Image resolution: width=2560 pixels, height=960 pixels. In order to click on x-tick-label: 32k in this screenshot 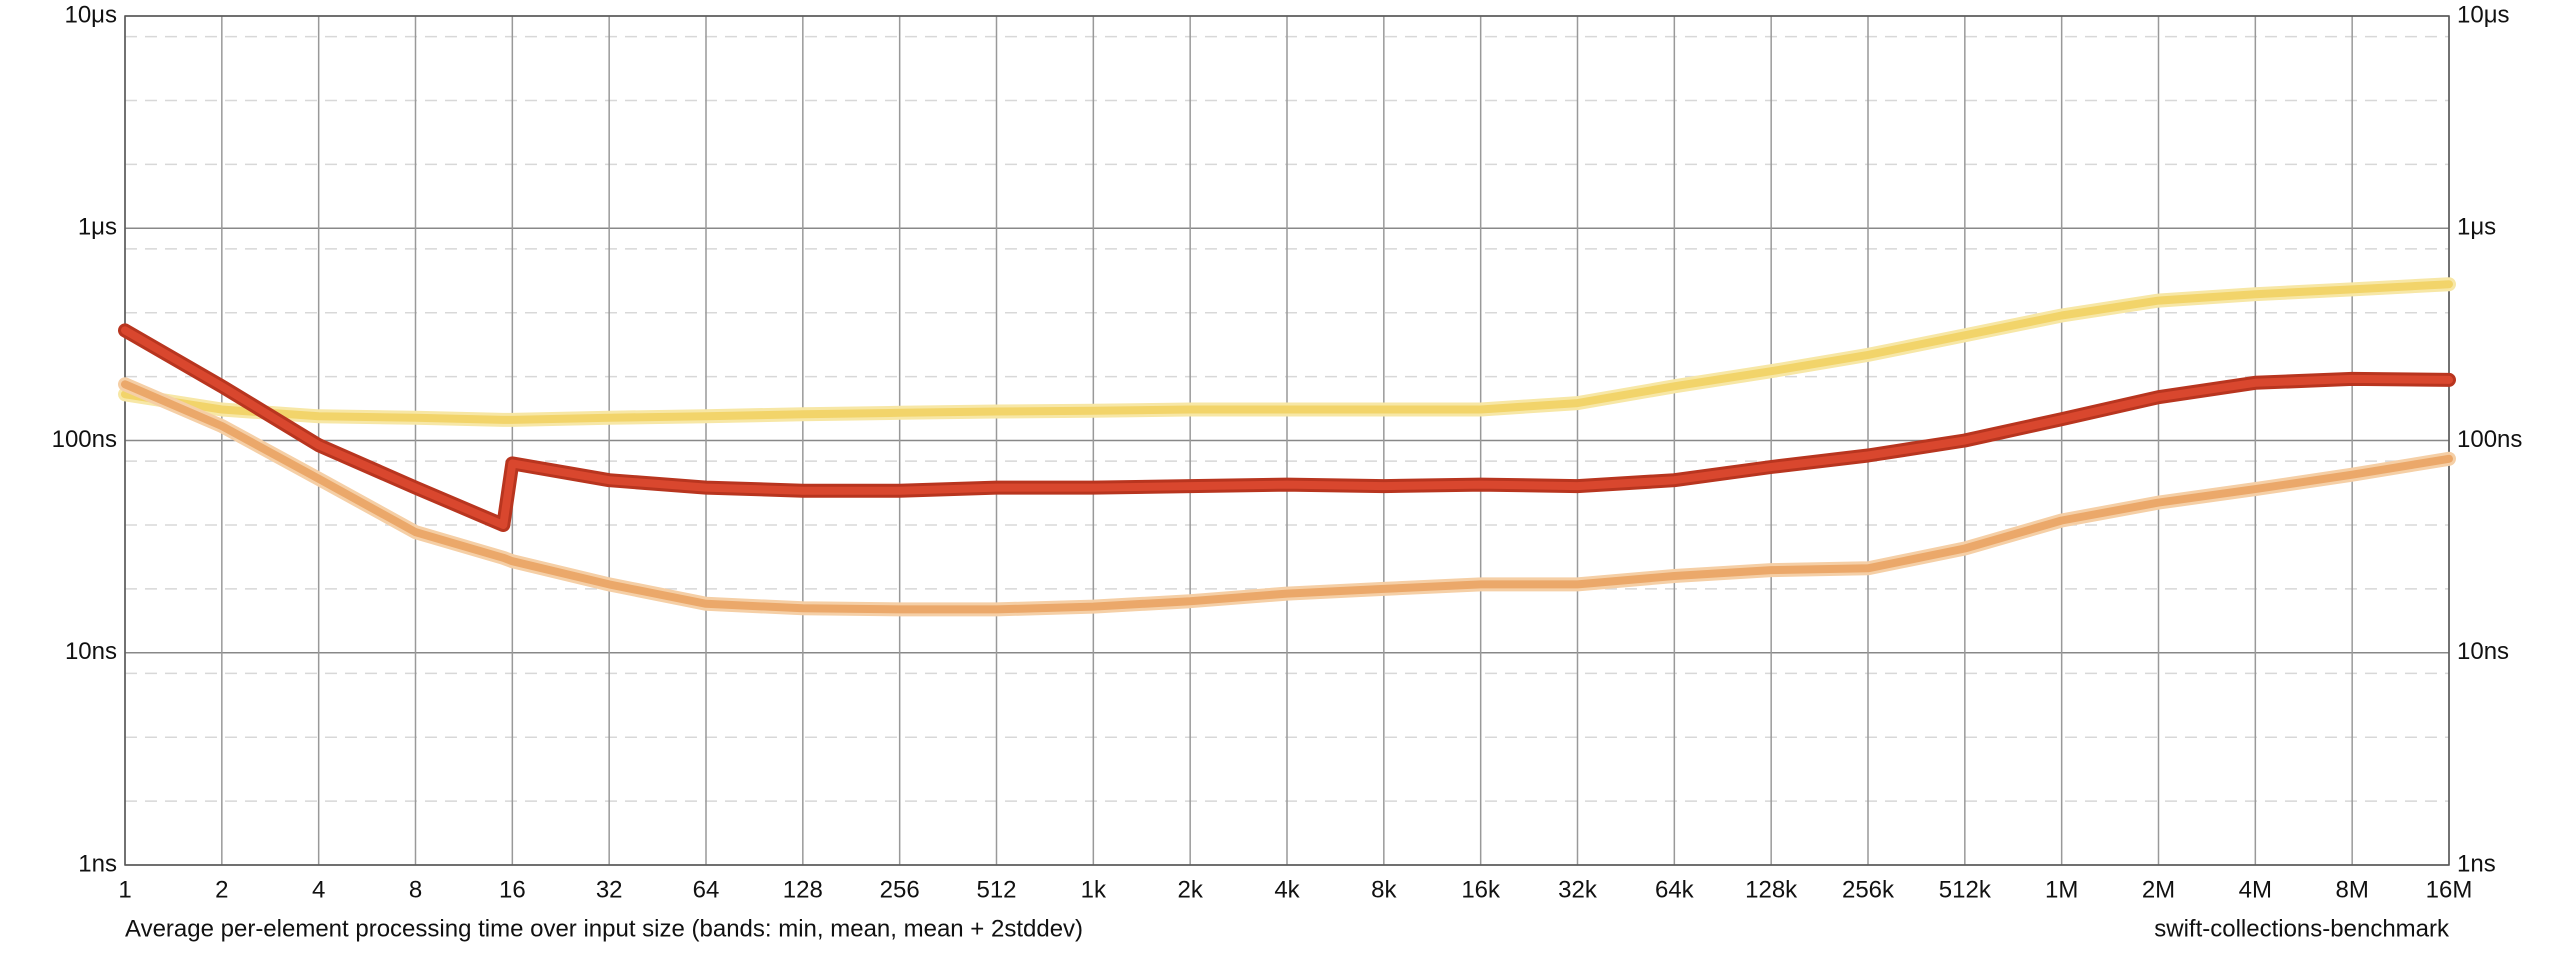, I will do `click(1578, 889)`.